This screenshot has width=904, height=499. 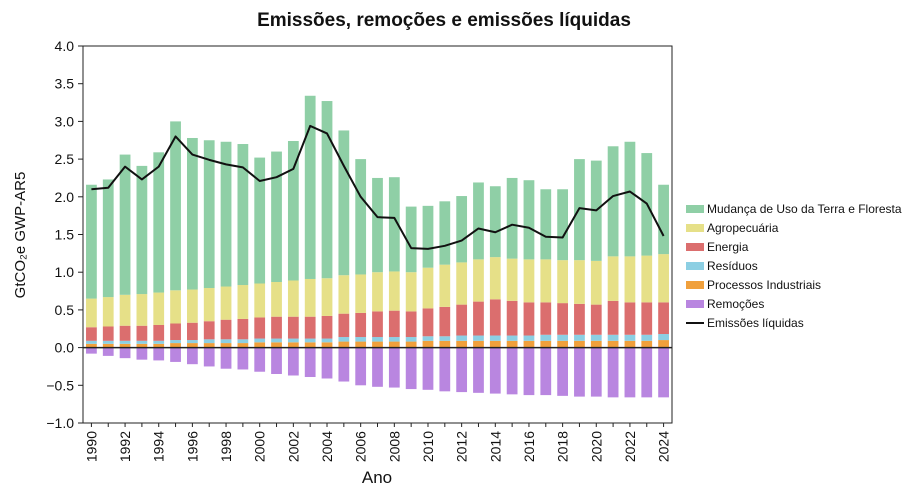 I want to click on x-tick-label: 2018, so click(x=563, y=446).